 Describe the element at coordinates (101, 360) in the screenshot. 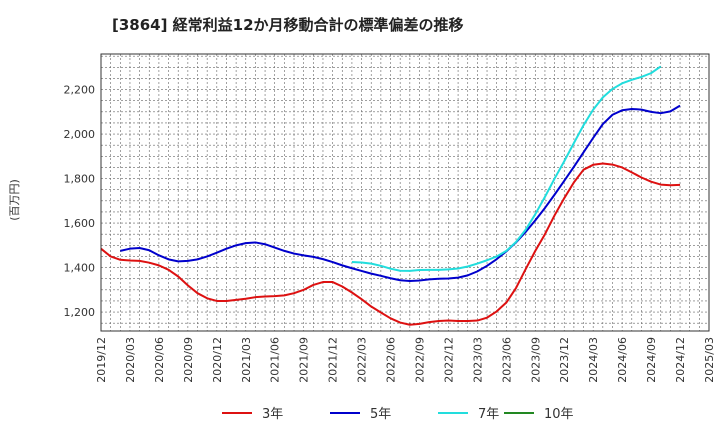

I see `x-tick-label: 2019/12` at that location.